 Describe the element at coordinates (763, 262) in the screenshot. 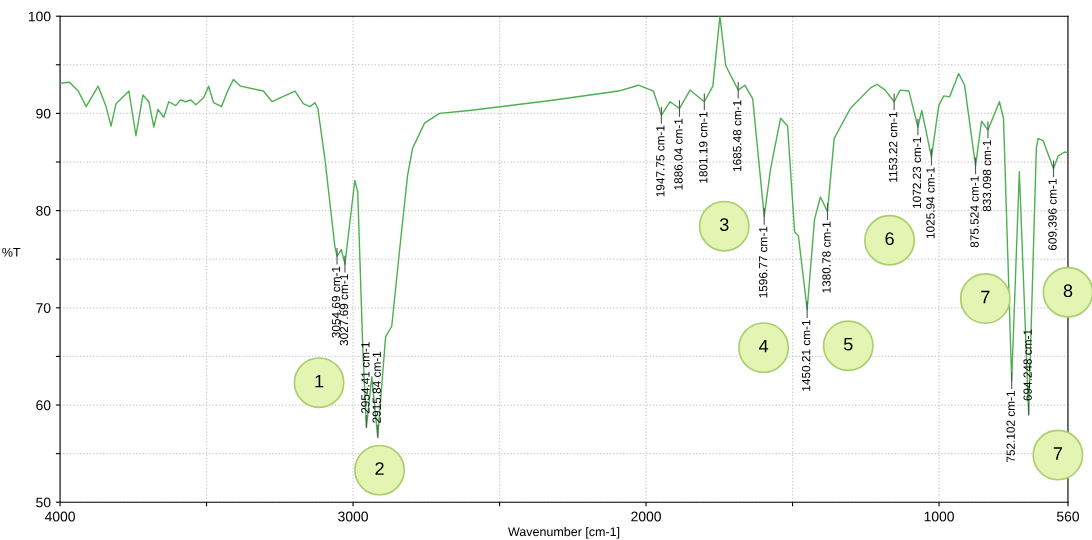

I see `annotation: 1596.77 cm-1` at that location.